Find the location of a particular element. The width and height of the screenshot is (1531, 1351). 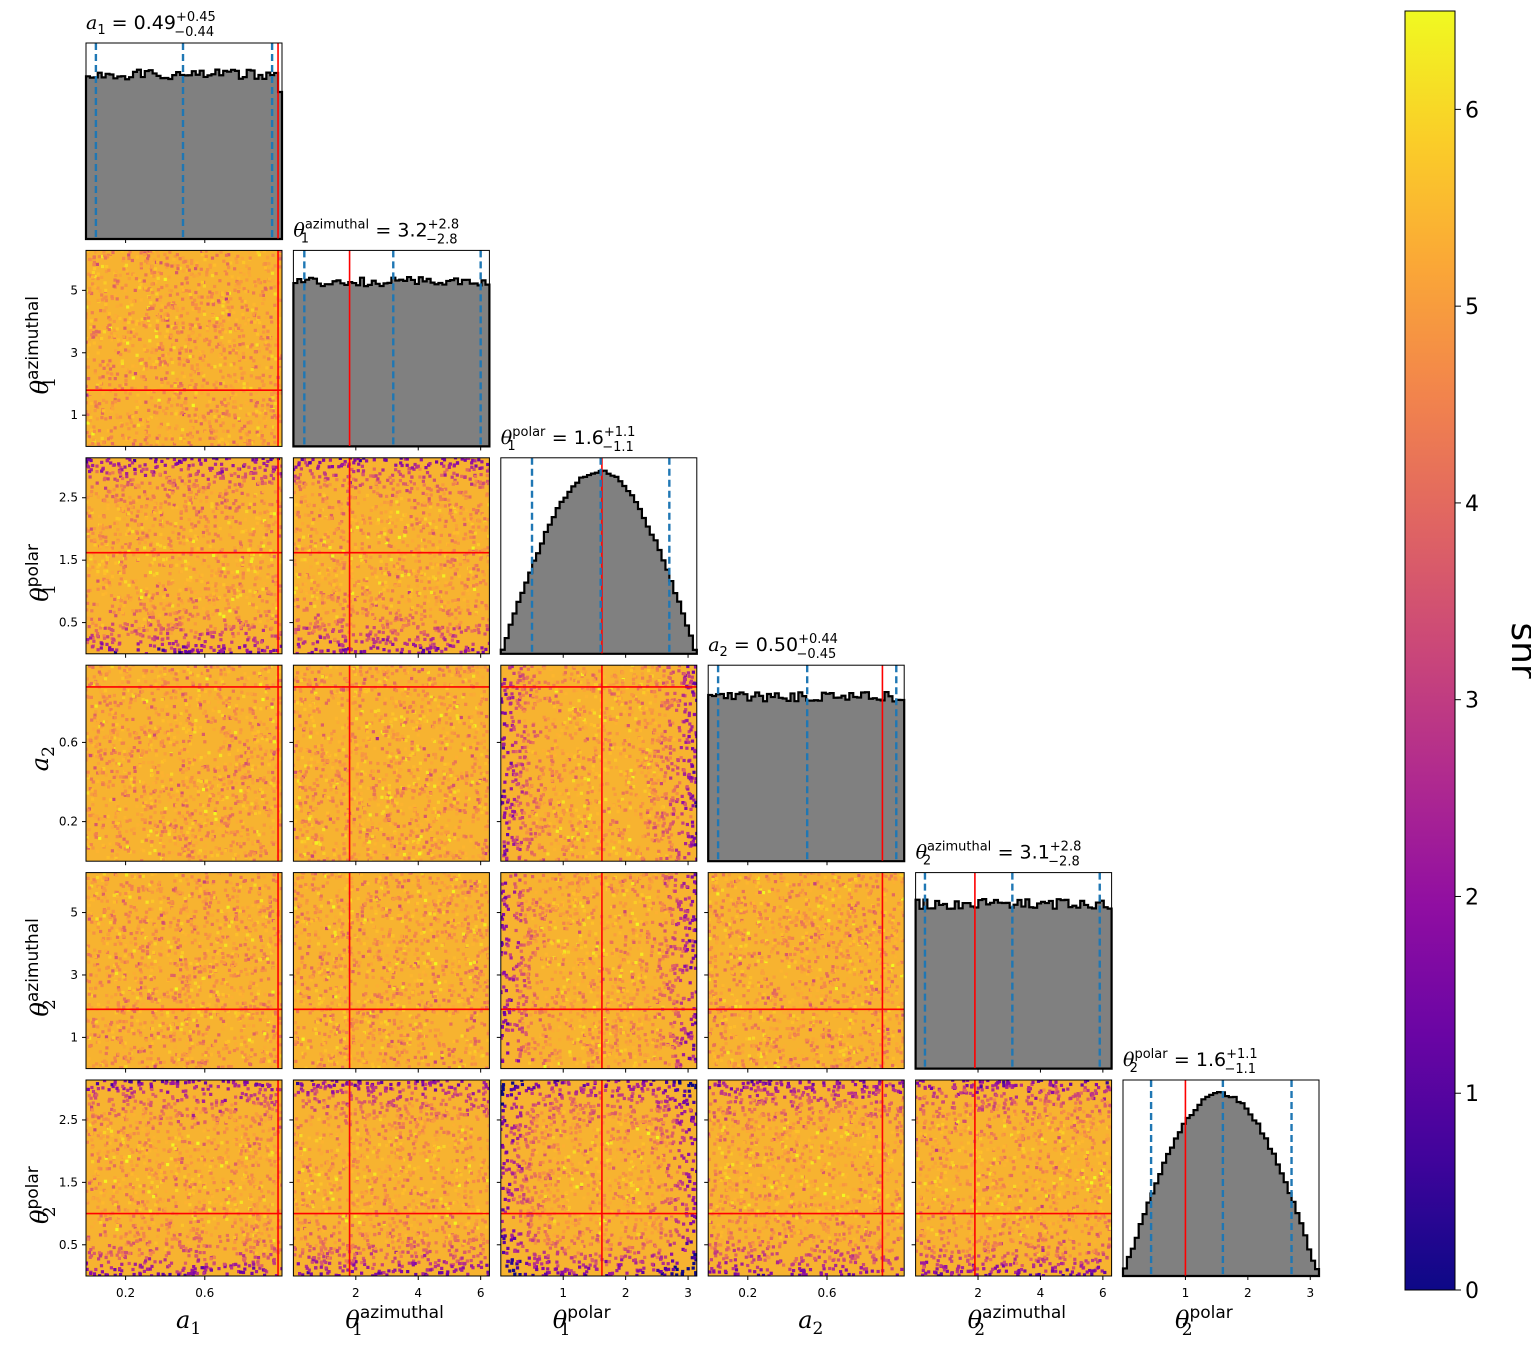

histogram-theta1_pol is located at coordinates (598, 557).